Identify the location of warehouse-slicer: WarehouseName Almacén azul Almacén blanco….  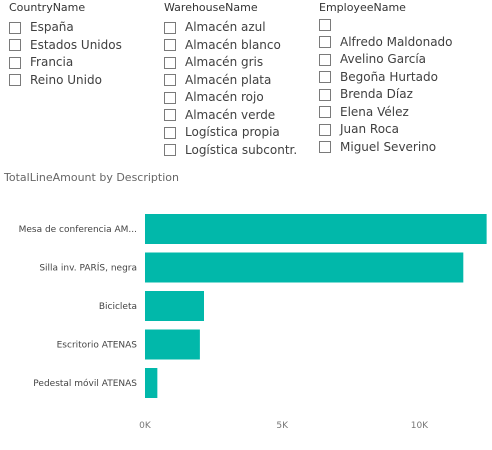
(239, 79).